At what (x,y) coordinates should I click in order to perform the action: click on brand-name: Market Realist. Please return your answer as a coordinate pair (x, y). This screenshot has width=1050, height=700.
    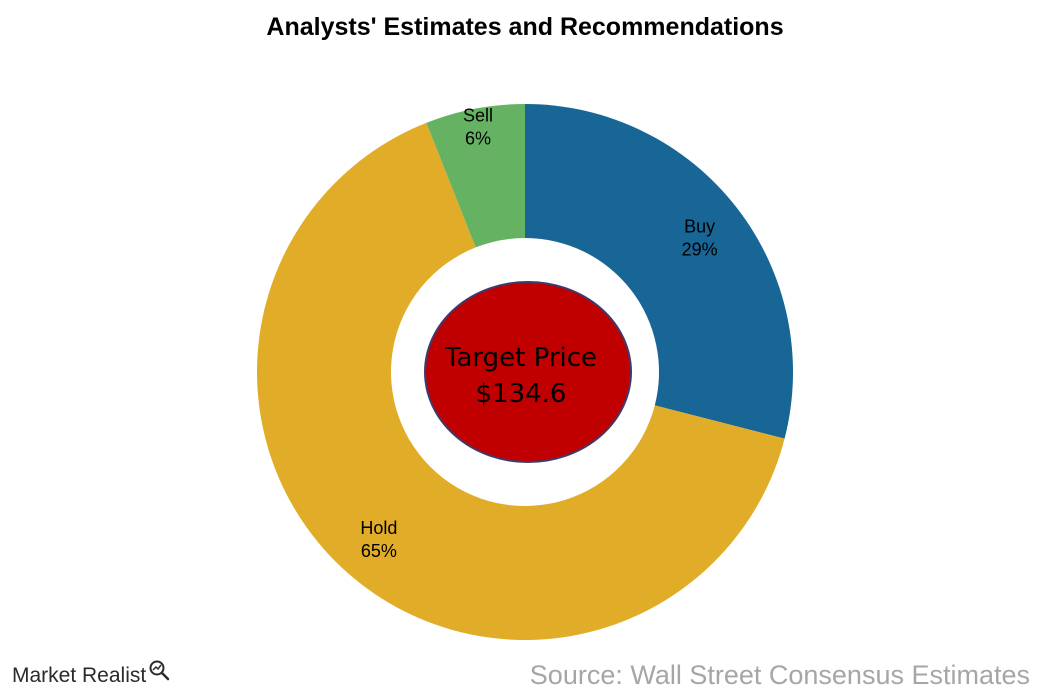
    Looking at the image, I should click on (79, 675).